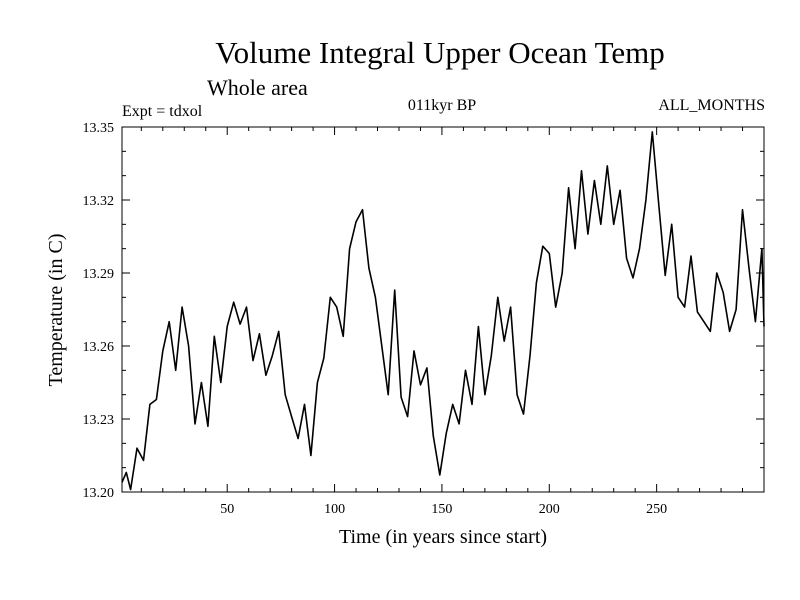 Image resolution: width=800 pixels, height=600 pixels. What do you see at coordinates (334, 509) in the screenshot?
I see `x-tick-label-100: 100` at bounding box center [334, 509].